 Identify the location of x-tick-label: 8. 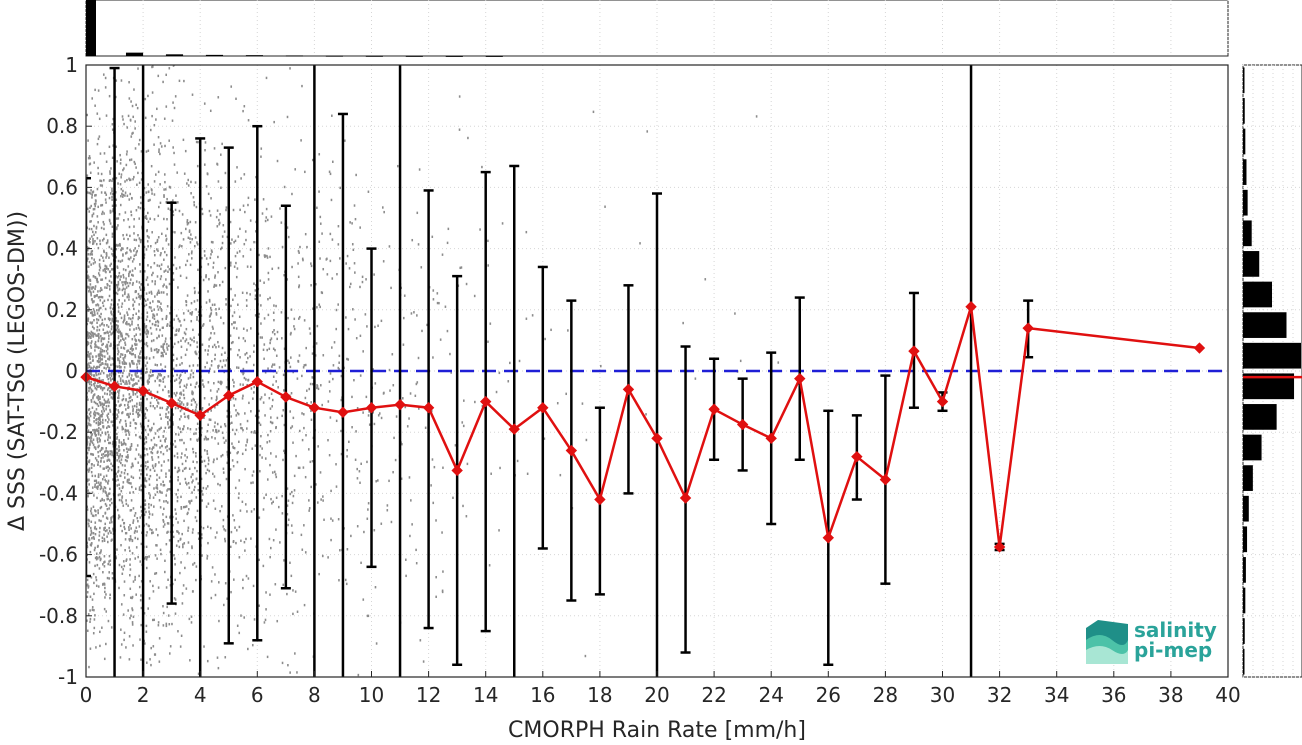
(314, 695).